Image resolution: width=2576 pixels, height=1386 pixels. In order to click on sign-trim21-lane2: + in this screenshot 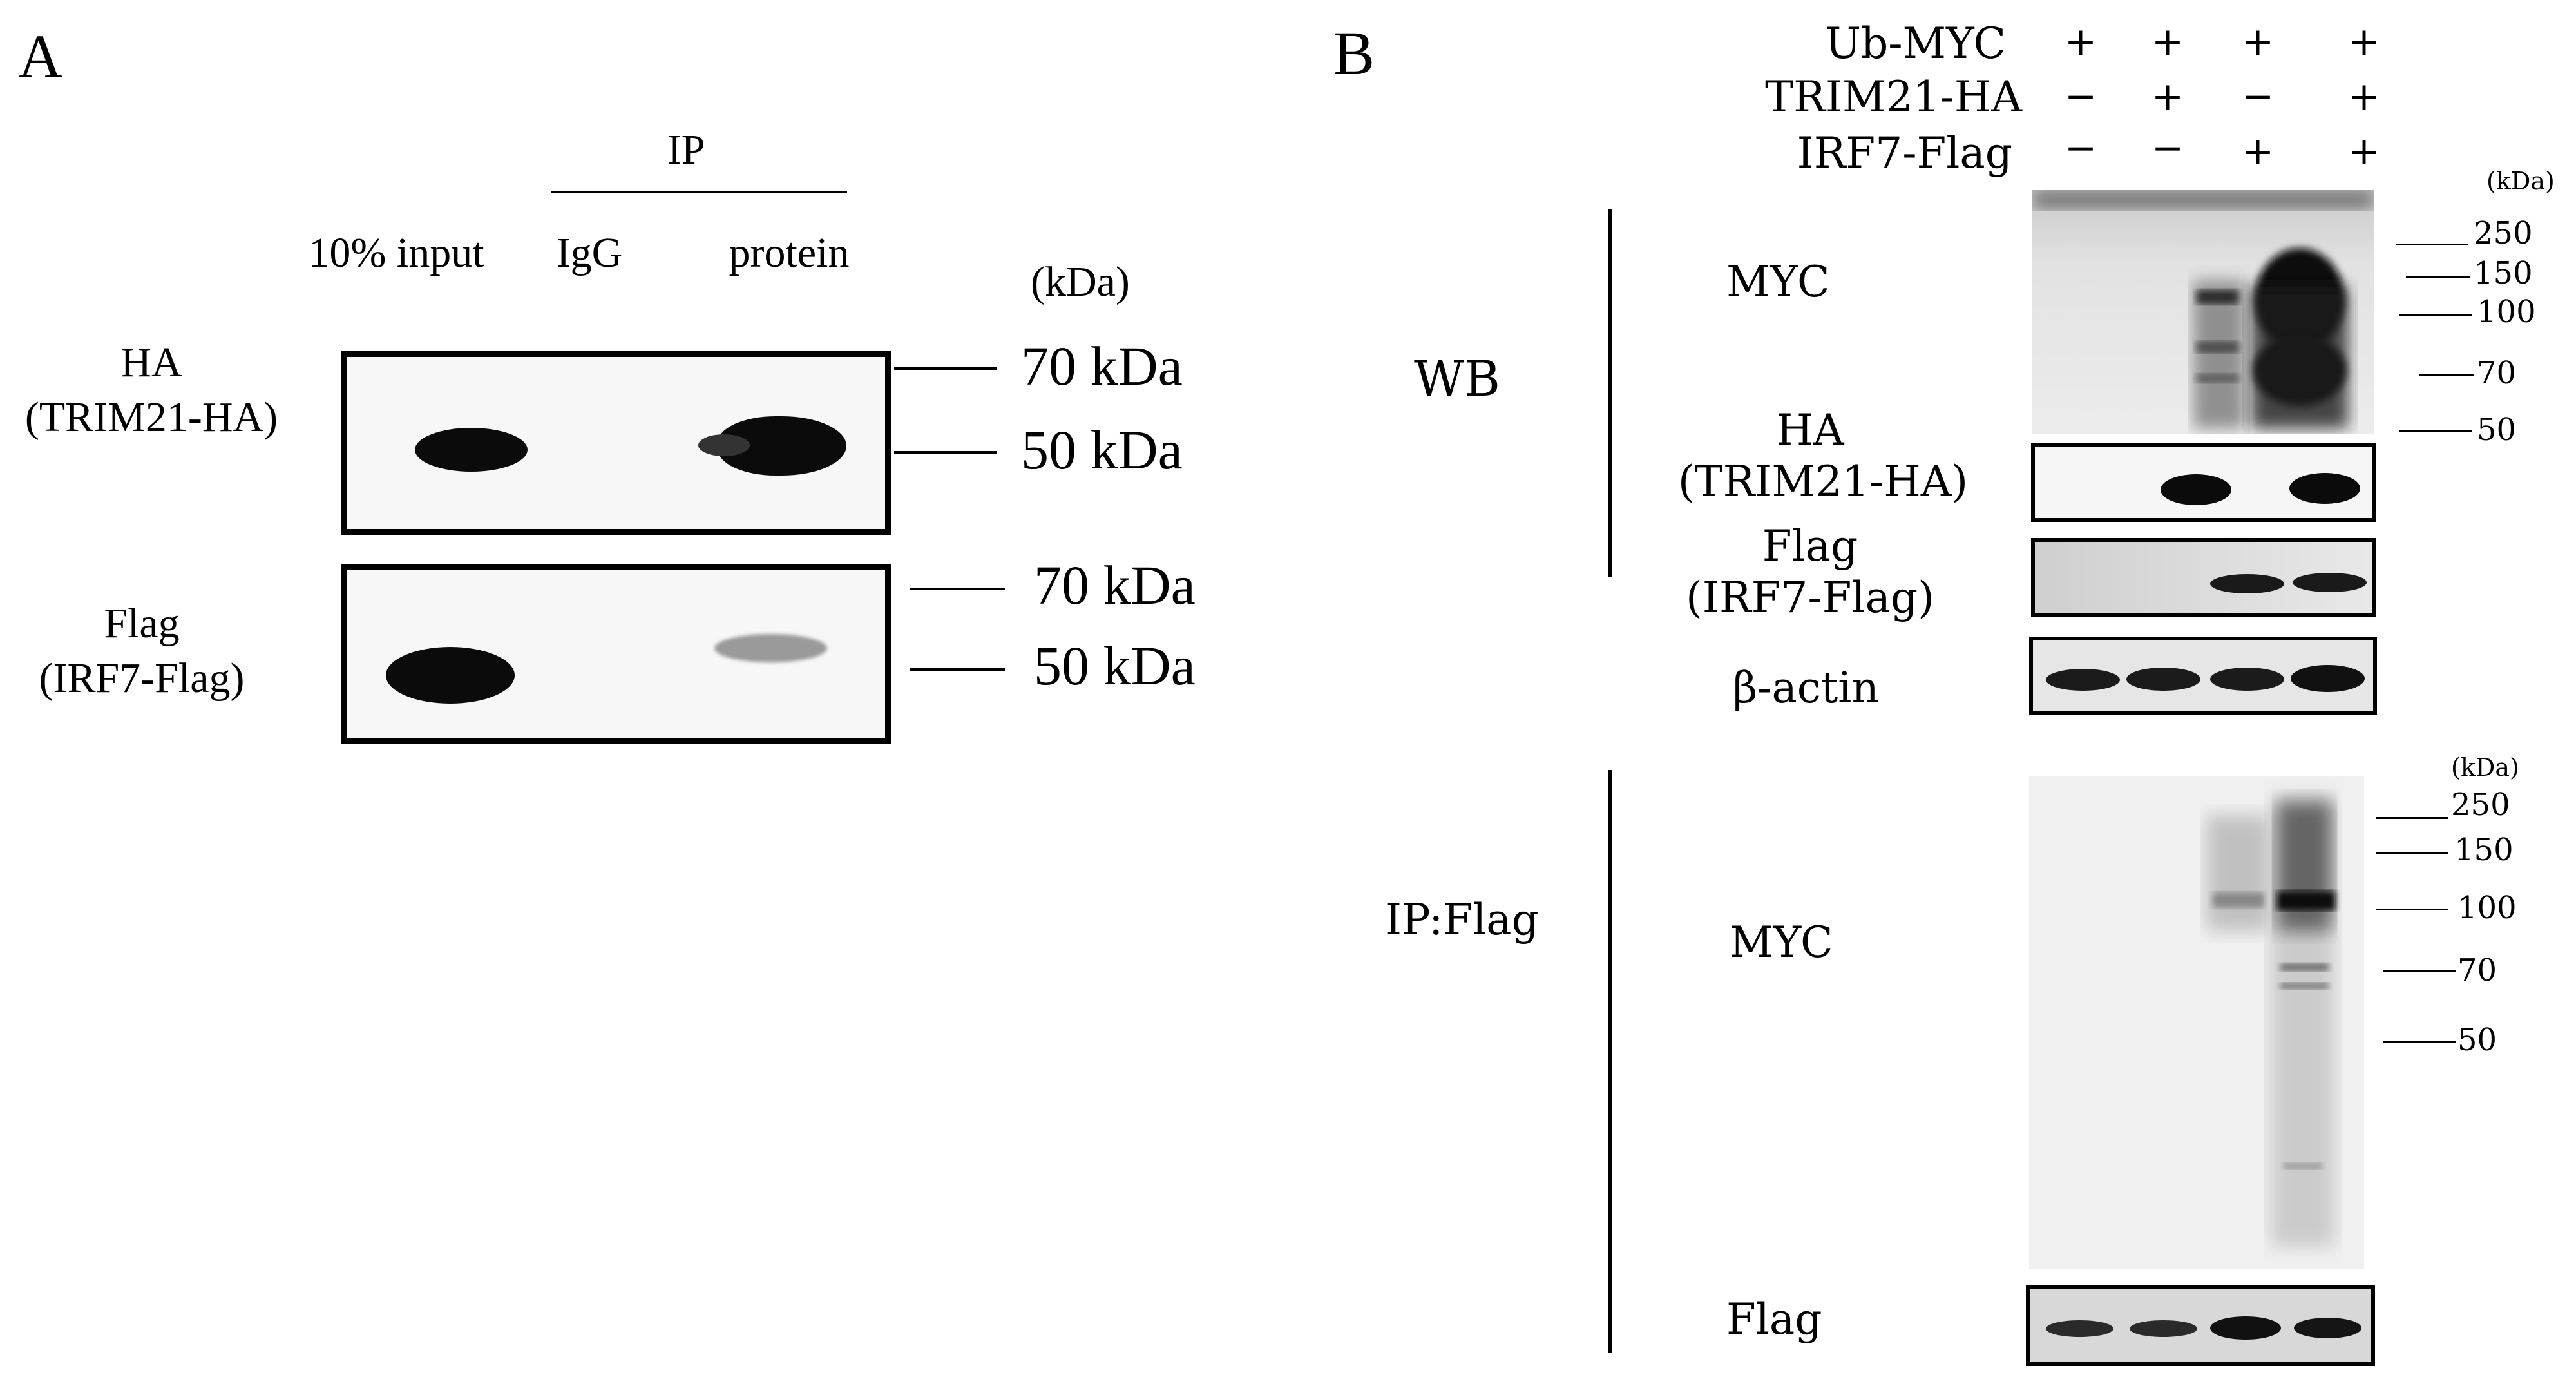, I will do `click(2167, 97)`.